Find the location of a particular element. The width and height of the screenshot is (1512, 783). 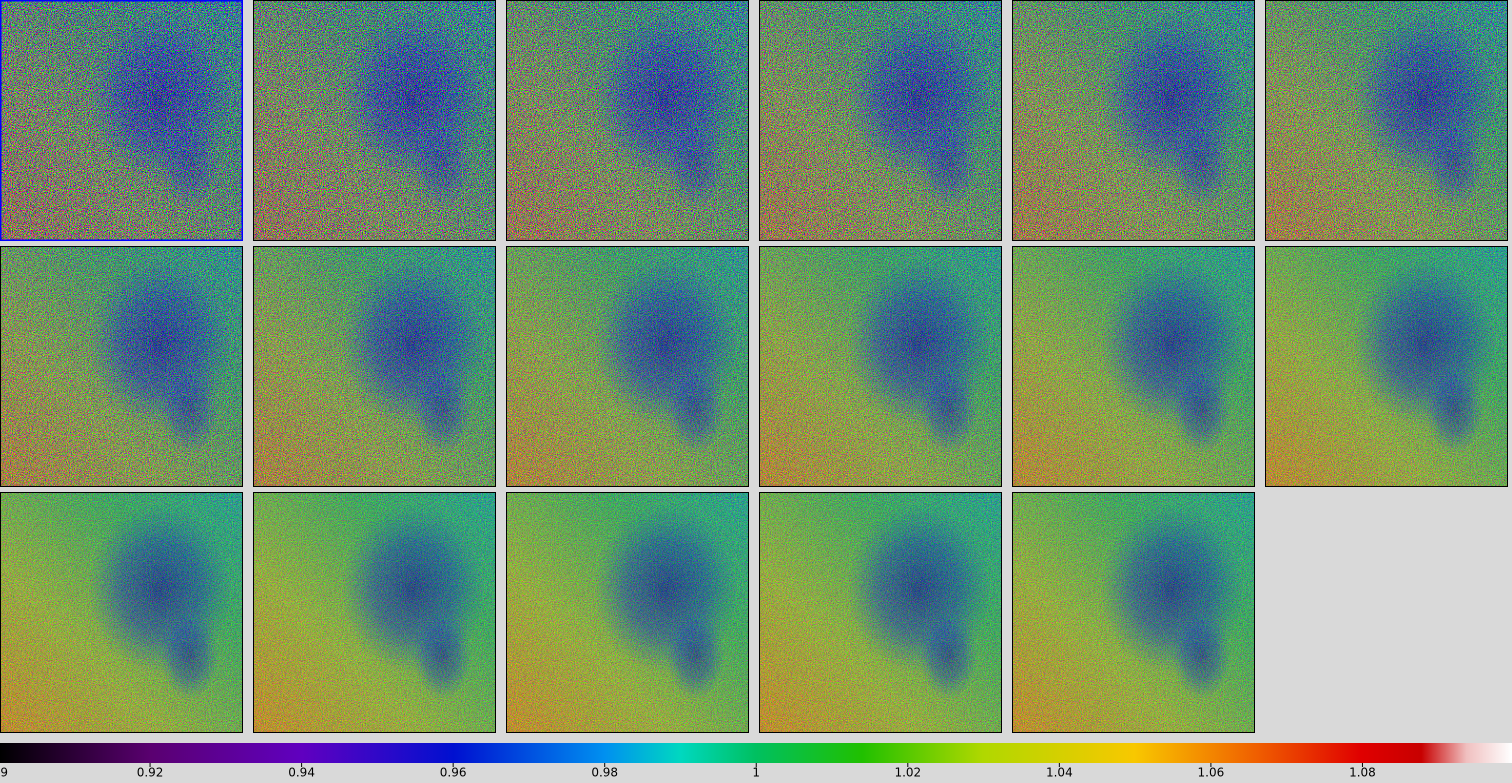

colorbar-tick-label: 0.96 is located at coordinates (453, 773).